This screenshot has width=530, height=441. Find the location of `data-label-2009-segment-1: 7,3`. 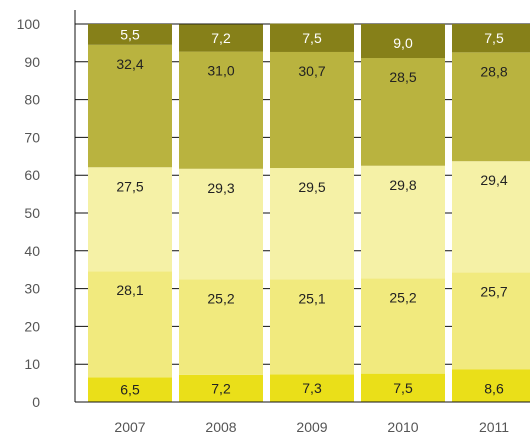

data-label-2009-segment-1: 7,3 is located at coordinates (312, 388).